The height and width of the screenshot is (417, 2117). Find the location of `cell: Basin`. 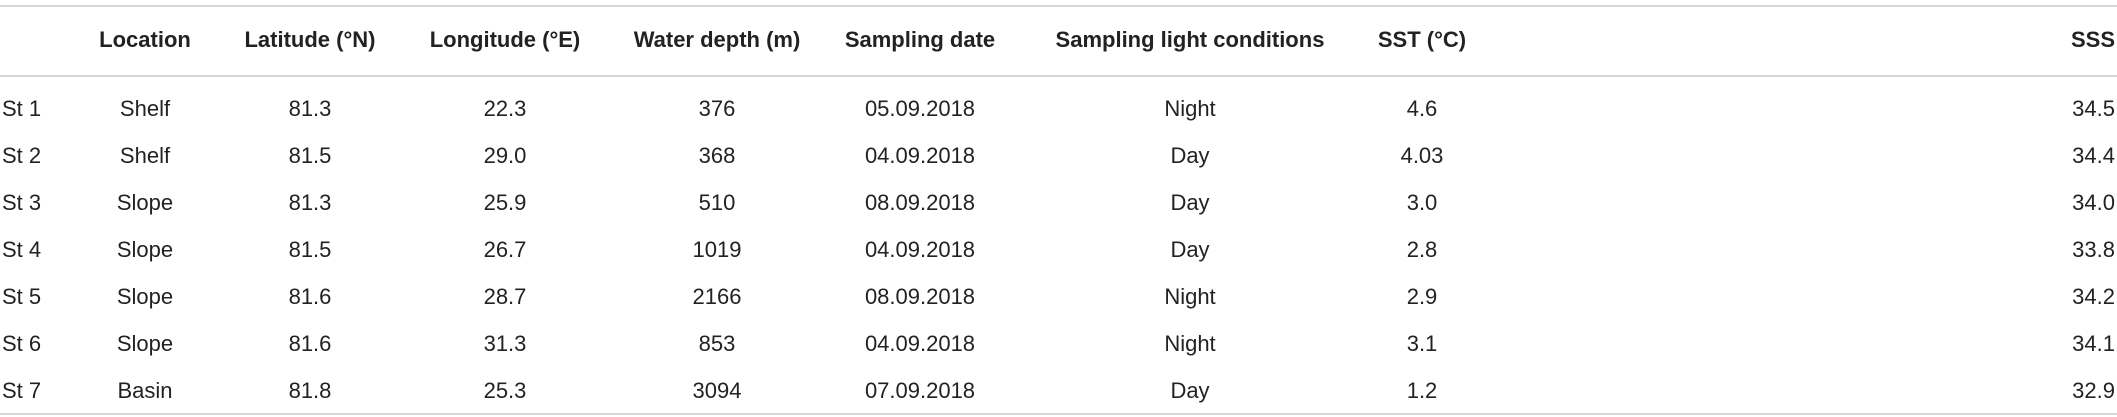

cell: Basin is located at coordinates (144, 390).